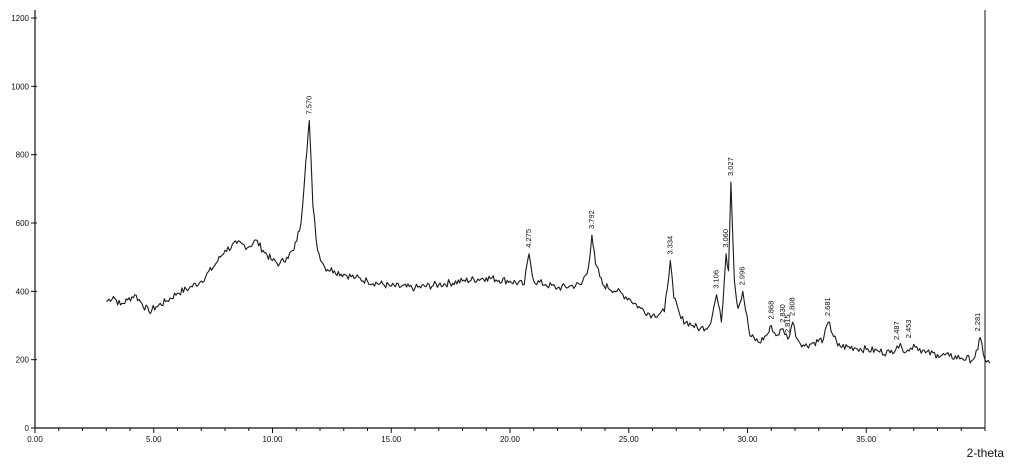 The image size is (1012, 466). What do you see at coordinates (669, 245) in the screenshot?
I see `peak-label: 3.334` at bounding box center [669, 245].